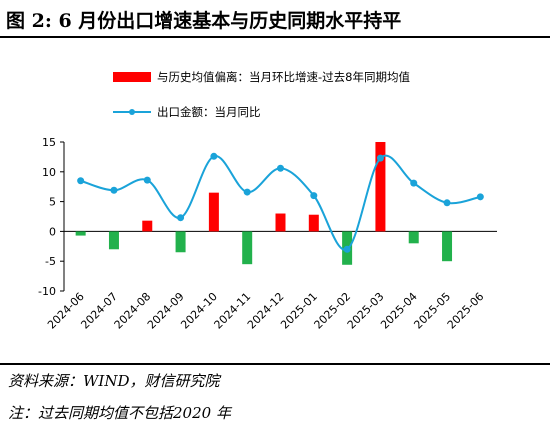  What do you see at coordinates (132, 112) in the screenshot?
I see `legend-line-swatch` at bounding box center [132, 112].